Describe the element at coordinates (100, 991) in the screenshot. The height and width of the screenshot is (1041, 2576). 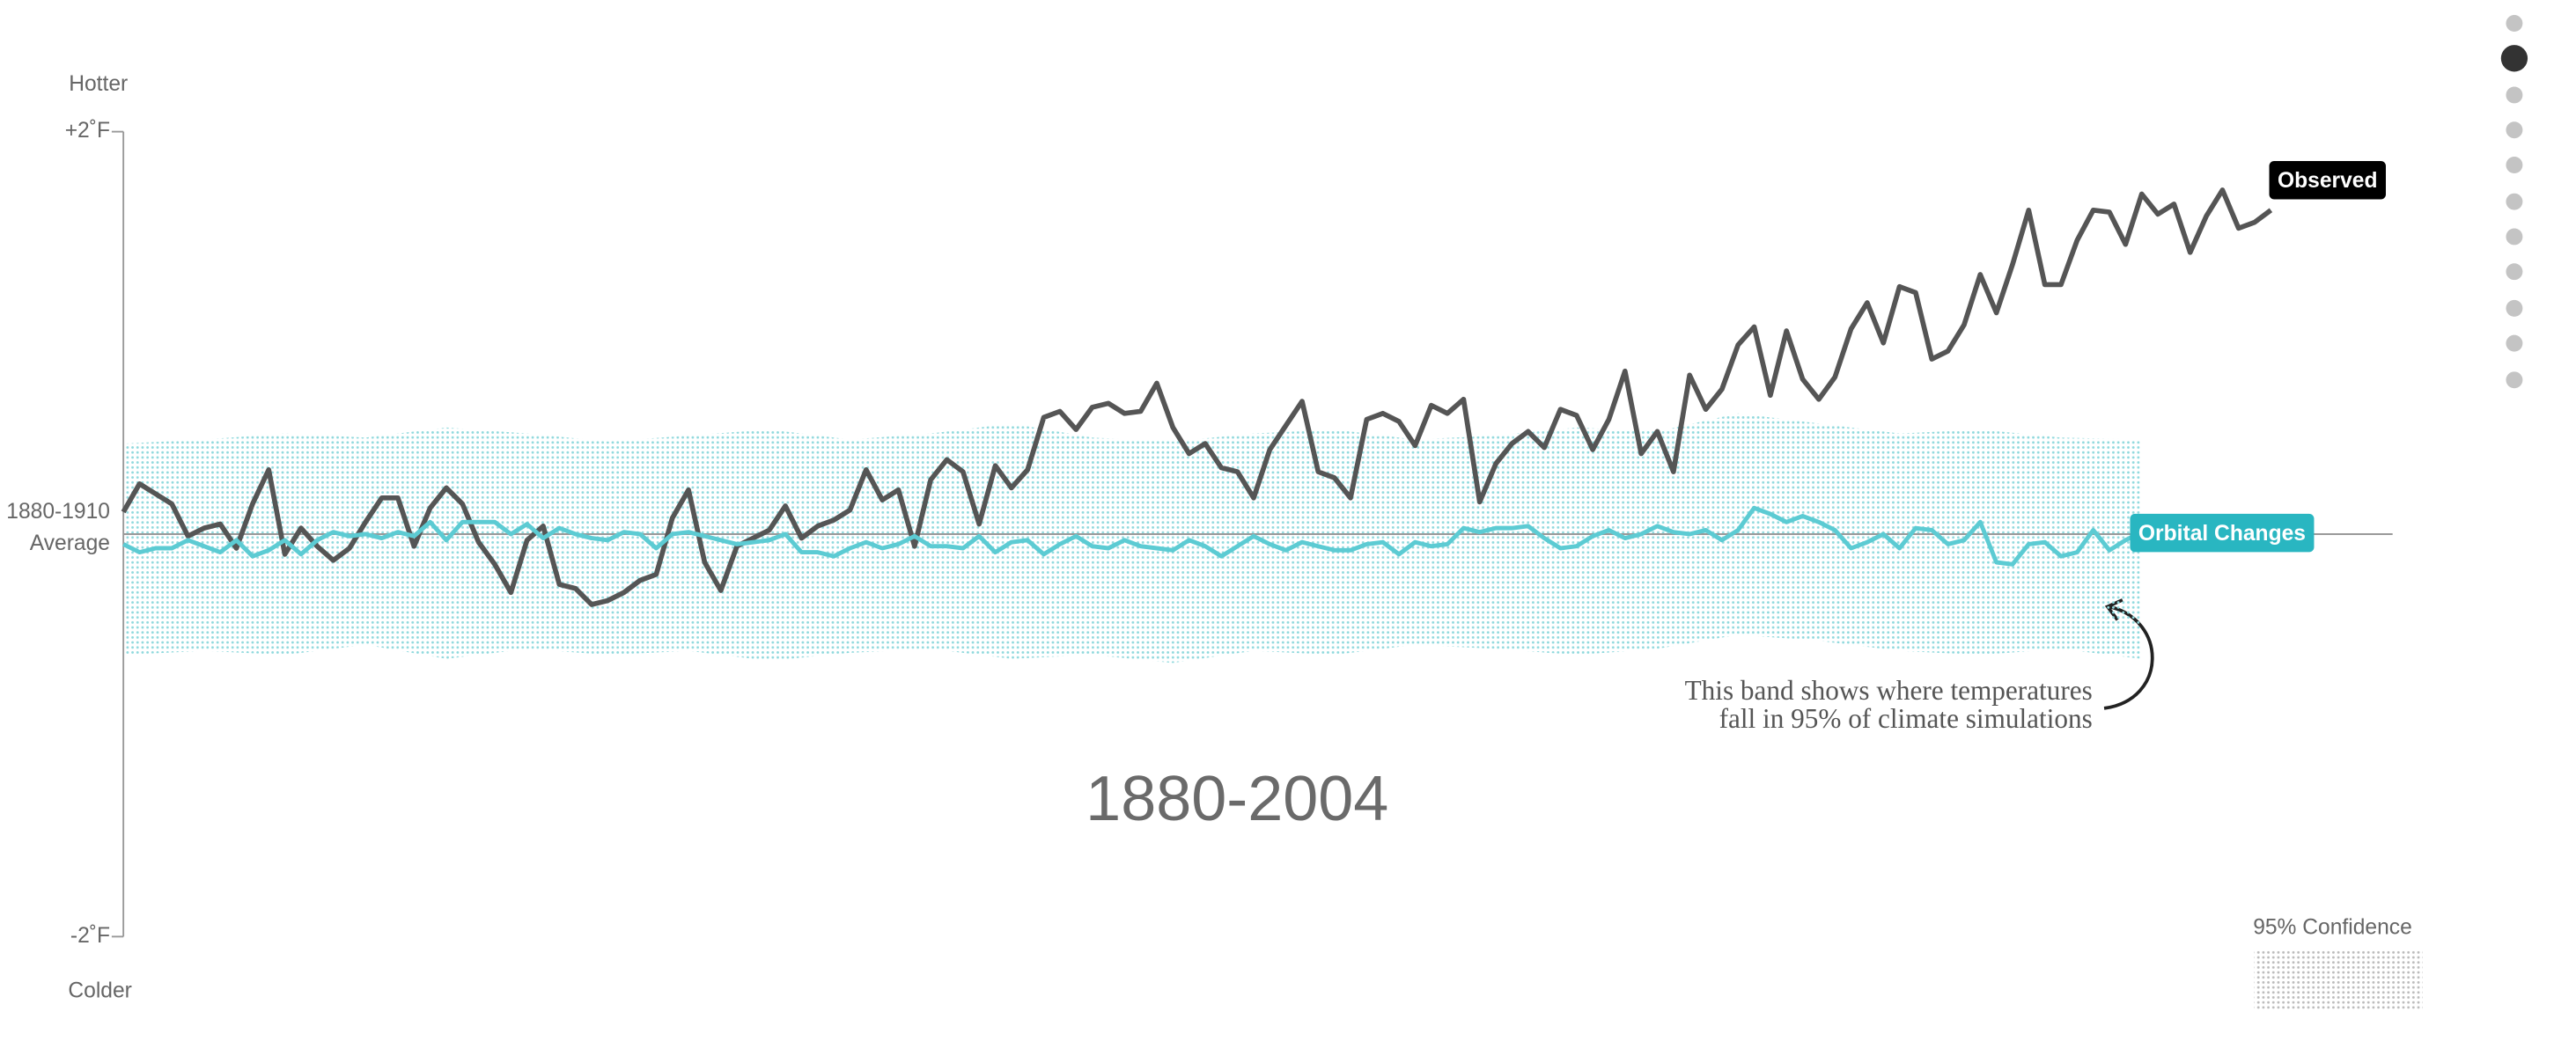
I see `y-label-bottom: Colder` at that location.